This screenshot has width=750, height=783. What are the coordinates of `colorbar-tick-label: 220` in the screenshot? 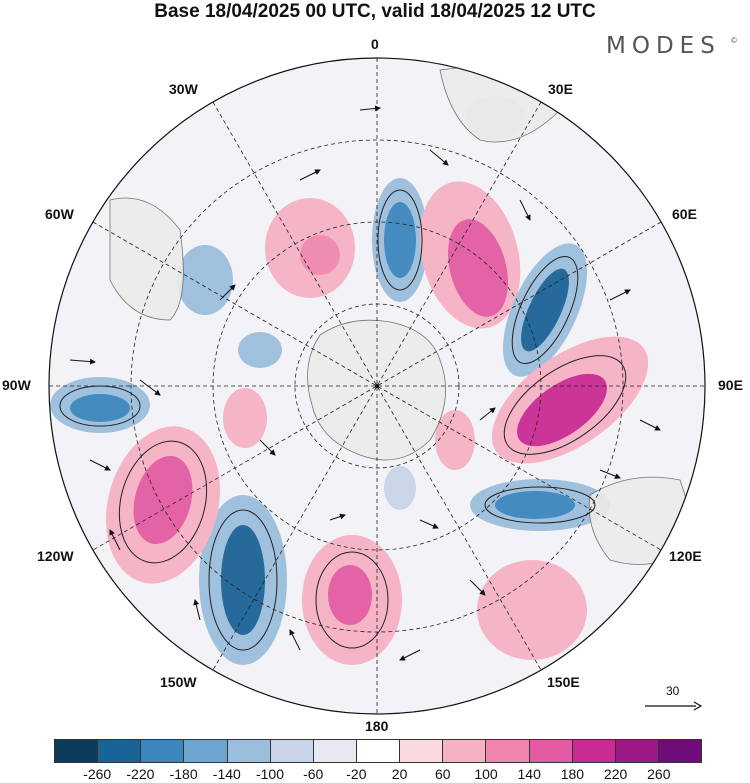 It's located at (615, 774).